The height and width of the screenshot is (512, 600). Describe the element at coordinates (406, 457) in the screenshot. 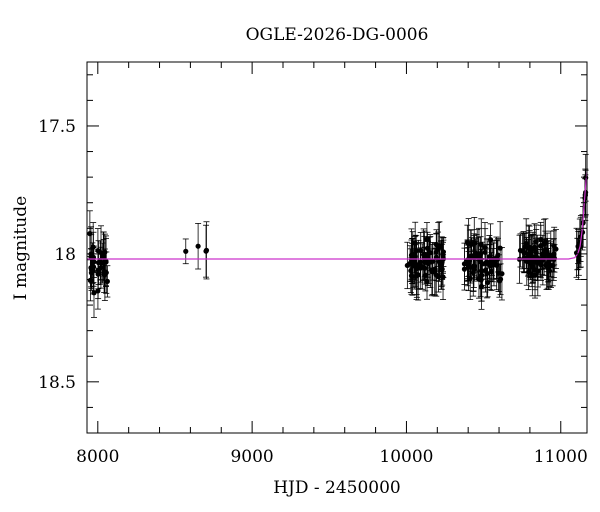

I see `x-tick-label: 10000` at that location.